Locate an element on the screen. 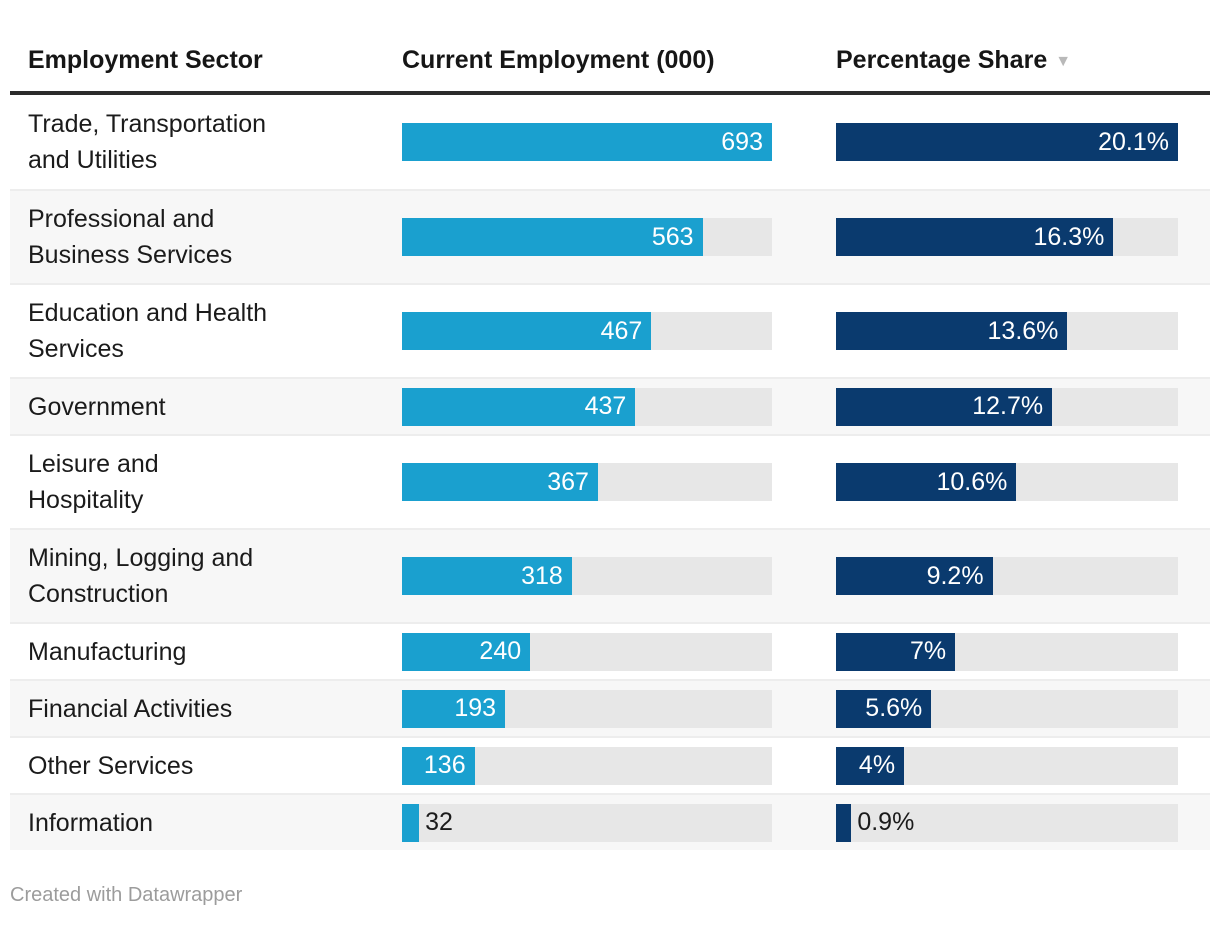 The image size is (1220, 936). employment-bar-track: 437 is located at coordinates (587, 406).